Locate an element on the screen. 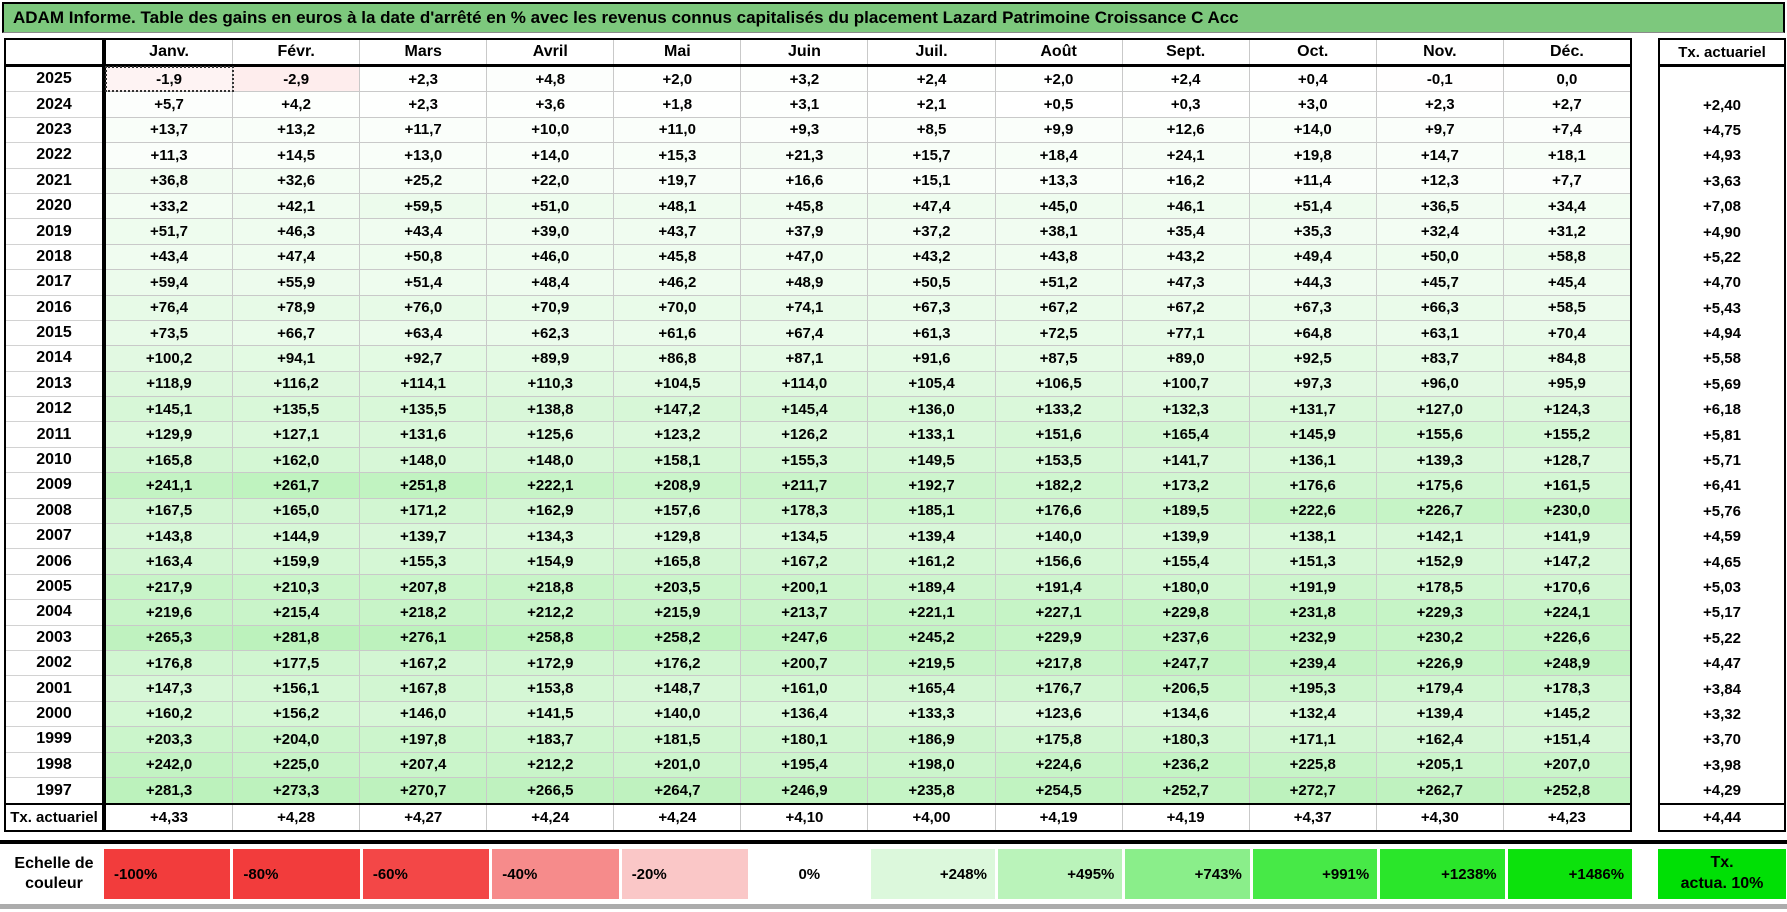 This screenshot has width=1787, height=912. value-cell: +162,4 is located at coordinates (1440, 739).